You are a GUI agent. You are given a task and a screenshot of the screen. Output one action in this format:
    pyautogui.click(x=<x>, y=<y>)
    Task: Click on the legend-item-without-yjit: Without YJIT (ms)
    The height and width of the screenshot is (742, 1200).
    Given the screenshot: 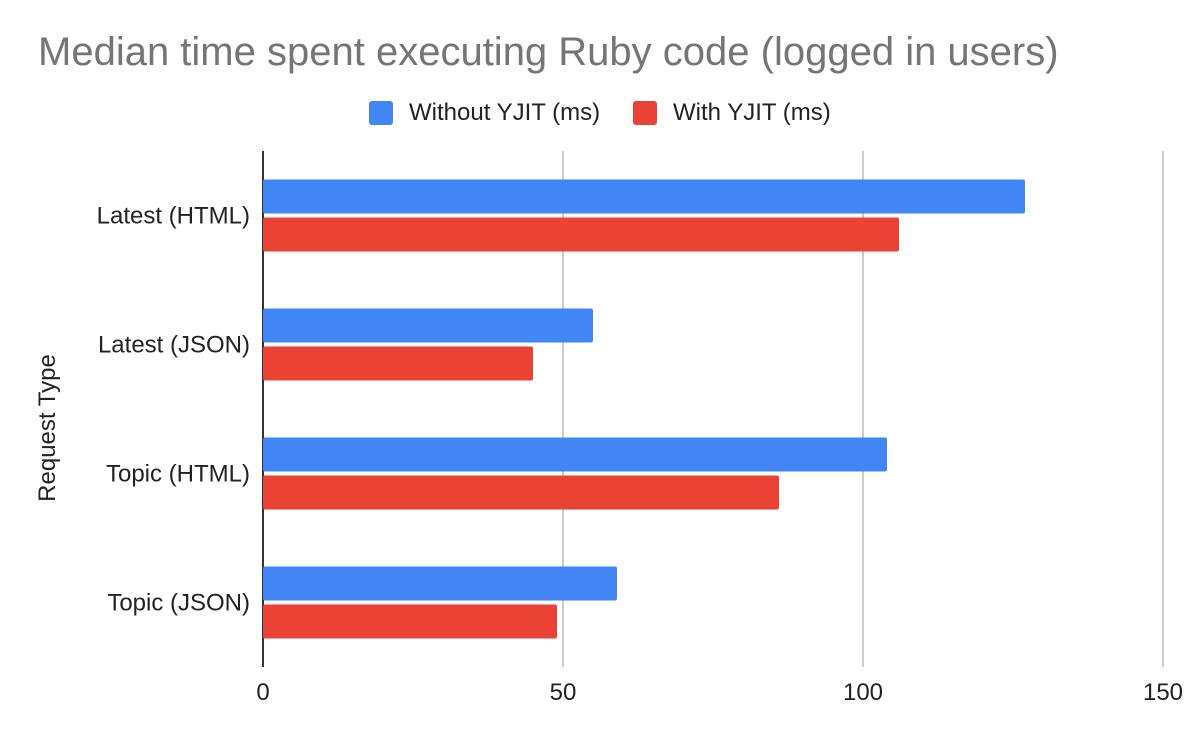 What is the action you would take?
    pyautogui.click(x=484, y=113)
    